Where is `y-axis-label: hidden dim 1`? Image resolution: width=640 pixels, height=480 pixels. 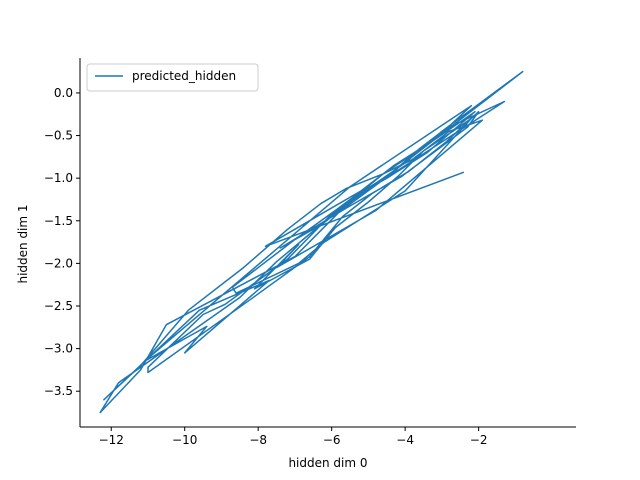 y-axis-label: hidden dim 1 is located at coordinates (23, 243).